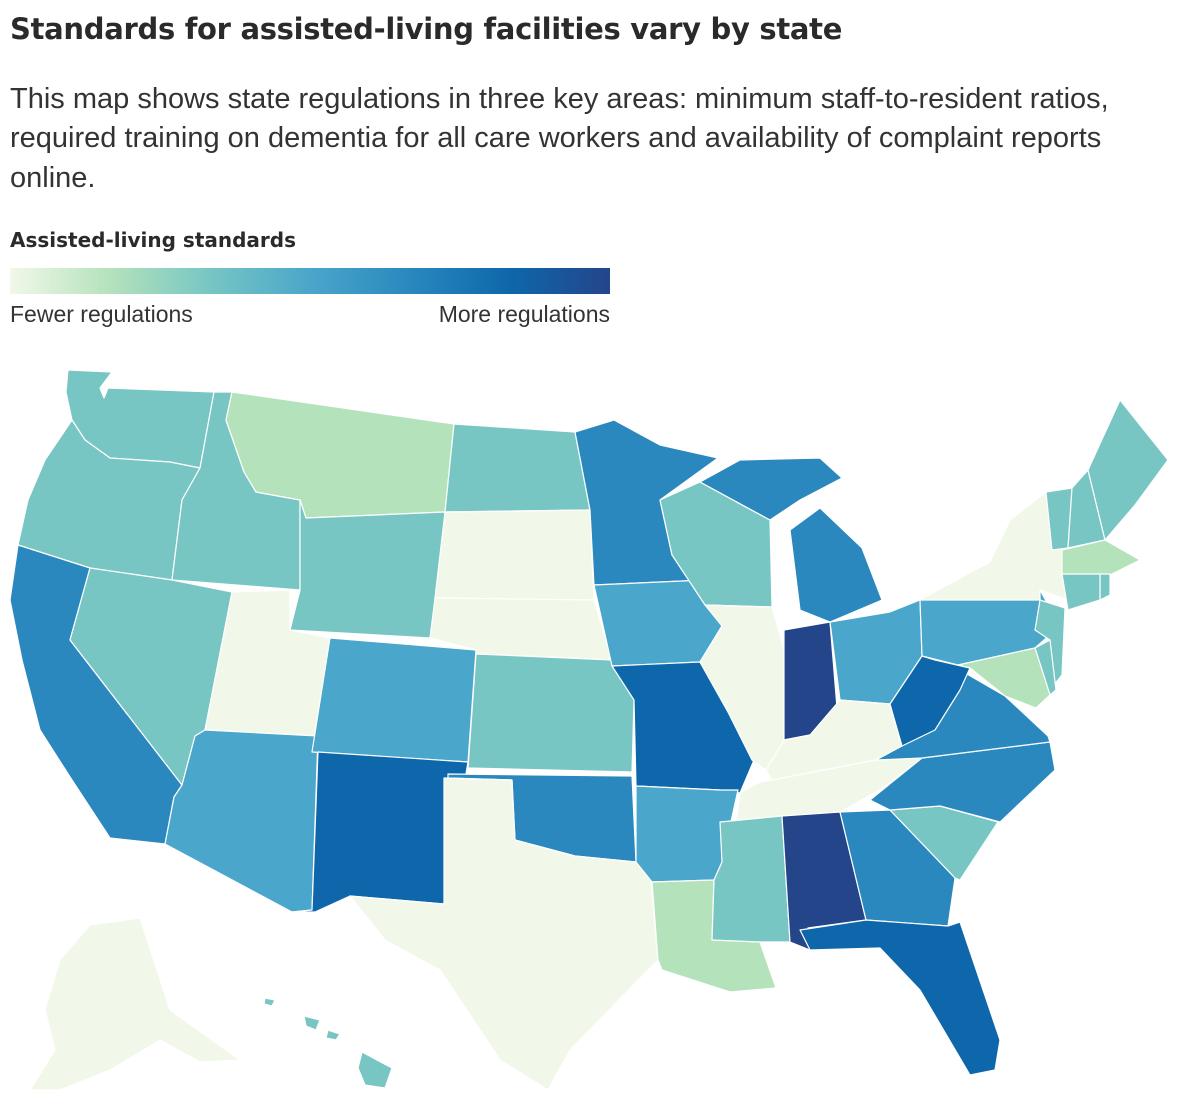 The width and height of the screenshot is (1180, 1102). Describe the element at coordinates (1004, 678) in the screenshot. I see `state-md` at that location.